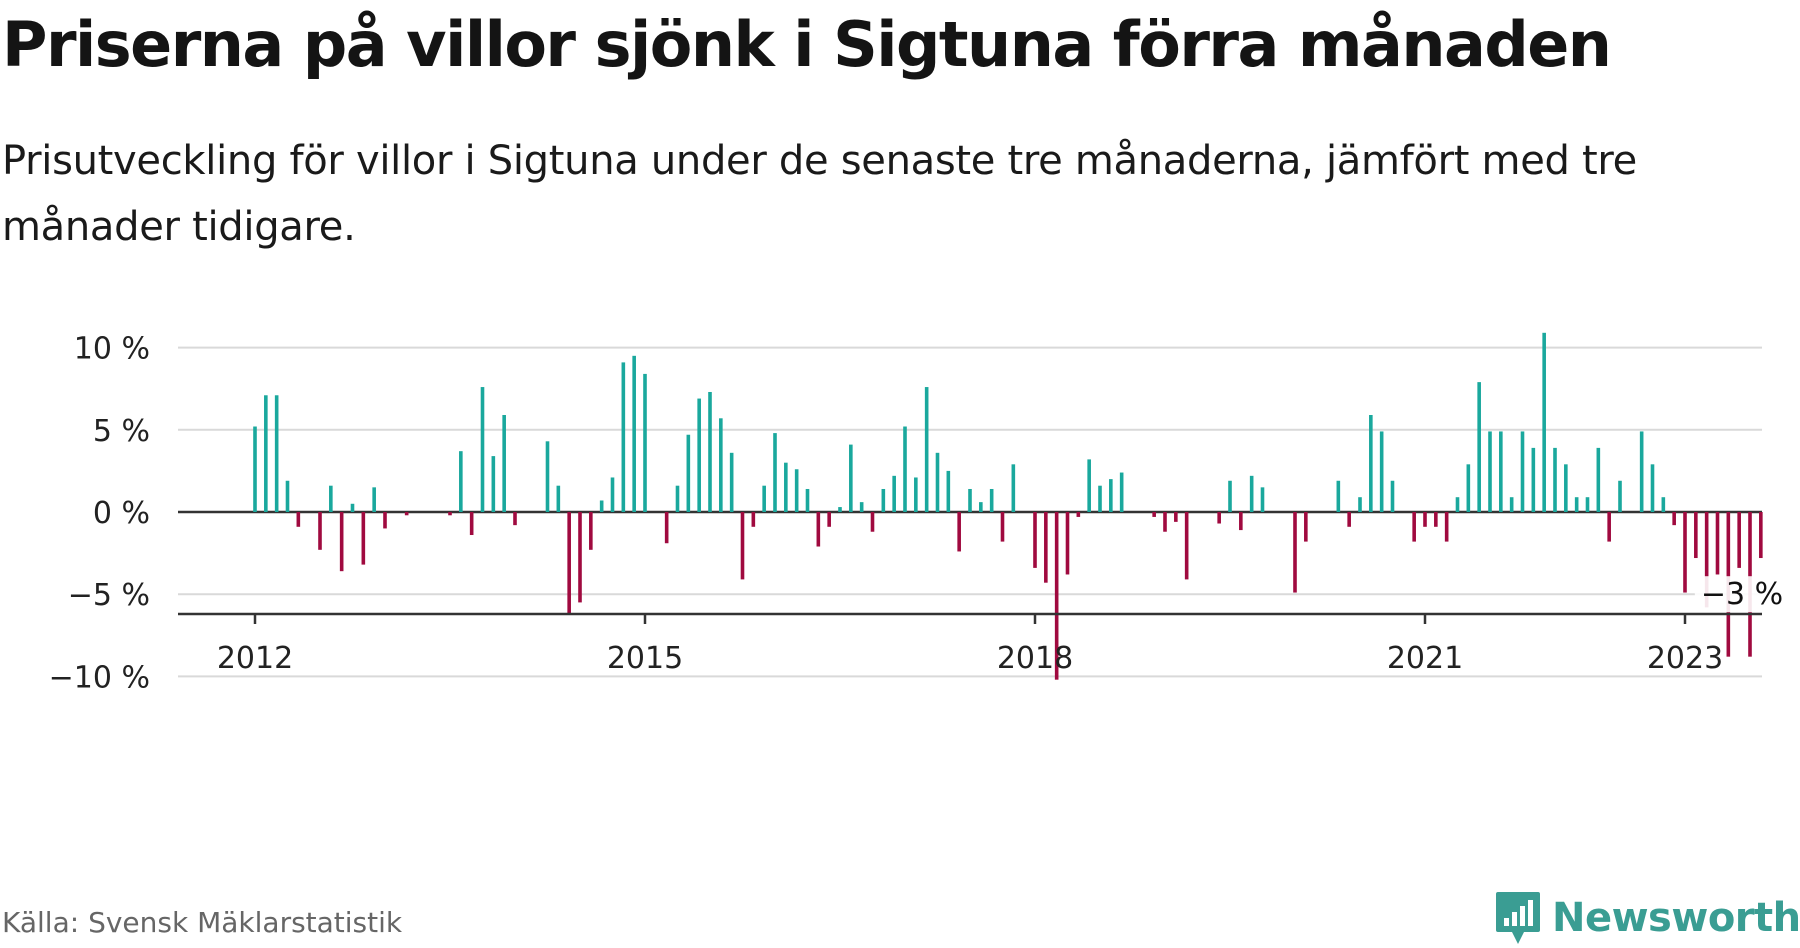 The image size is (1800, 948). What do you see at coordinates (99, 677) in the screenshot?
I see `y-tick-label: −10 %` at bounding box center [99, 677].